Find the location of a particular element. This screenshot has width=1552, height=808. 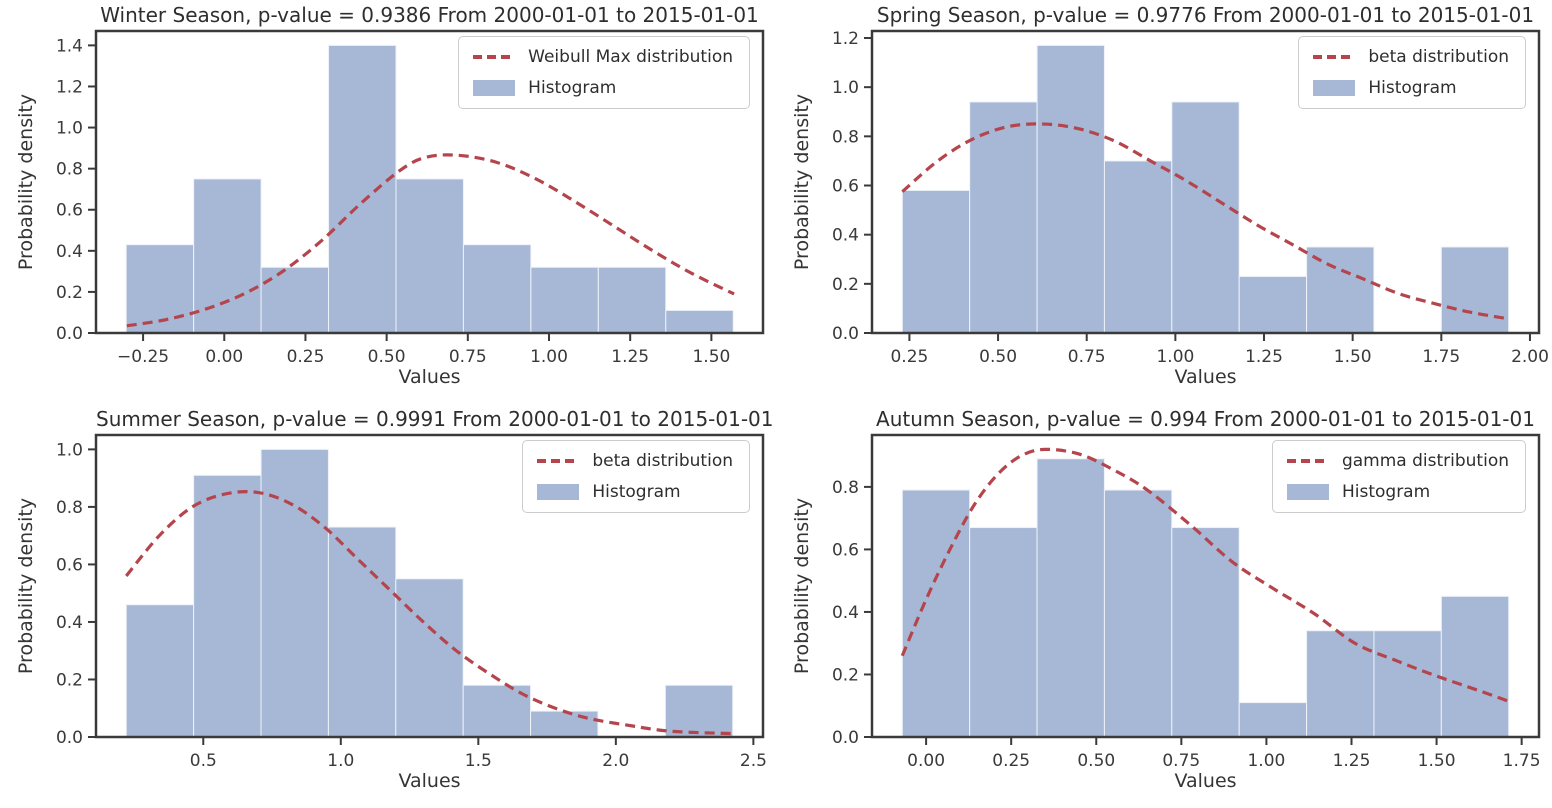

x-tick-label: 0.25 is located at coordinates (306, 357).